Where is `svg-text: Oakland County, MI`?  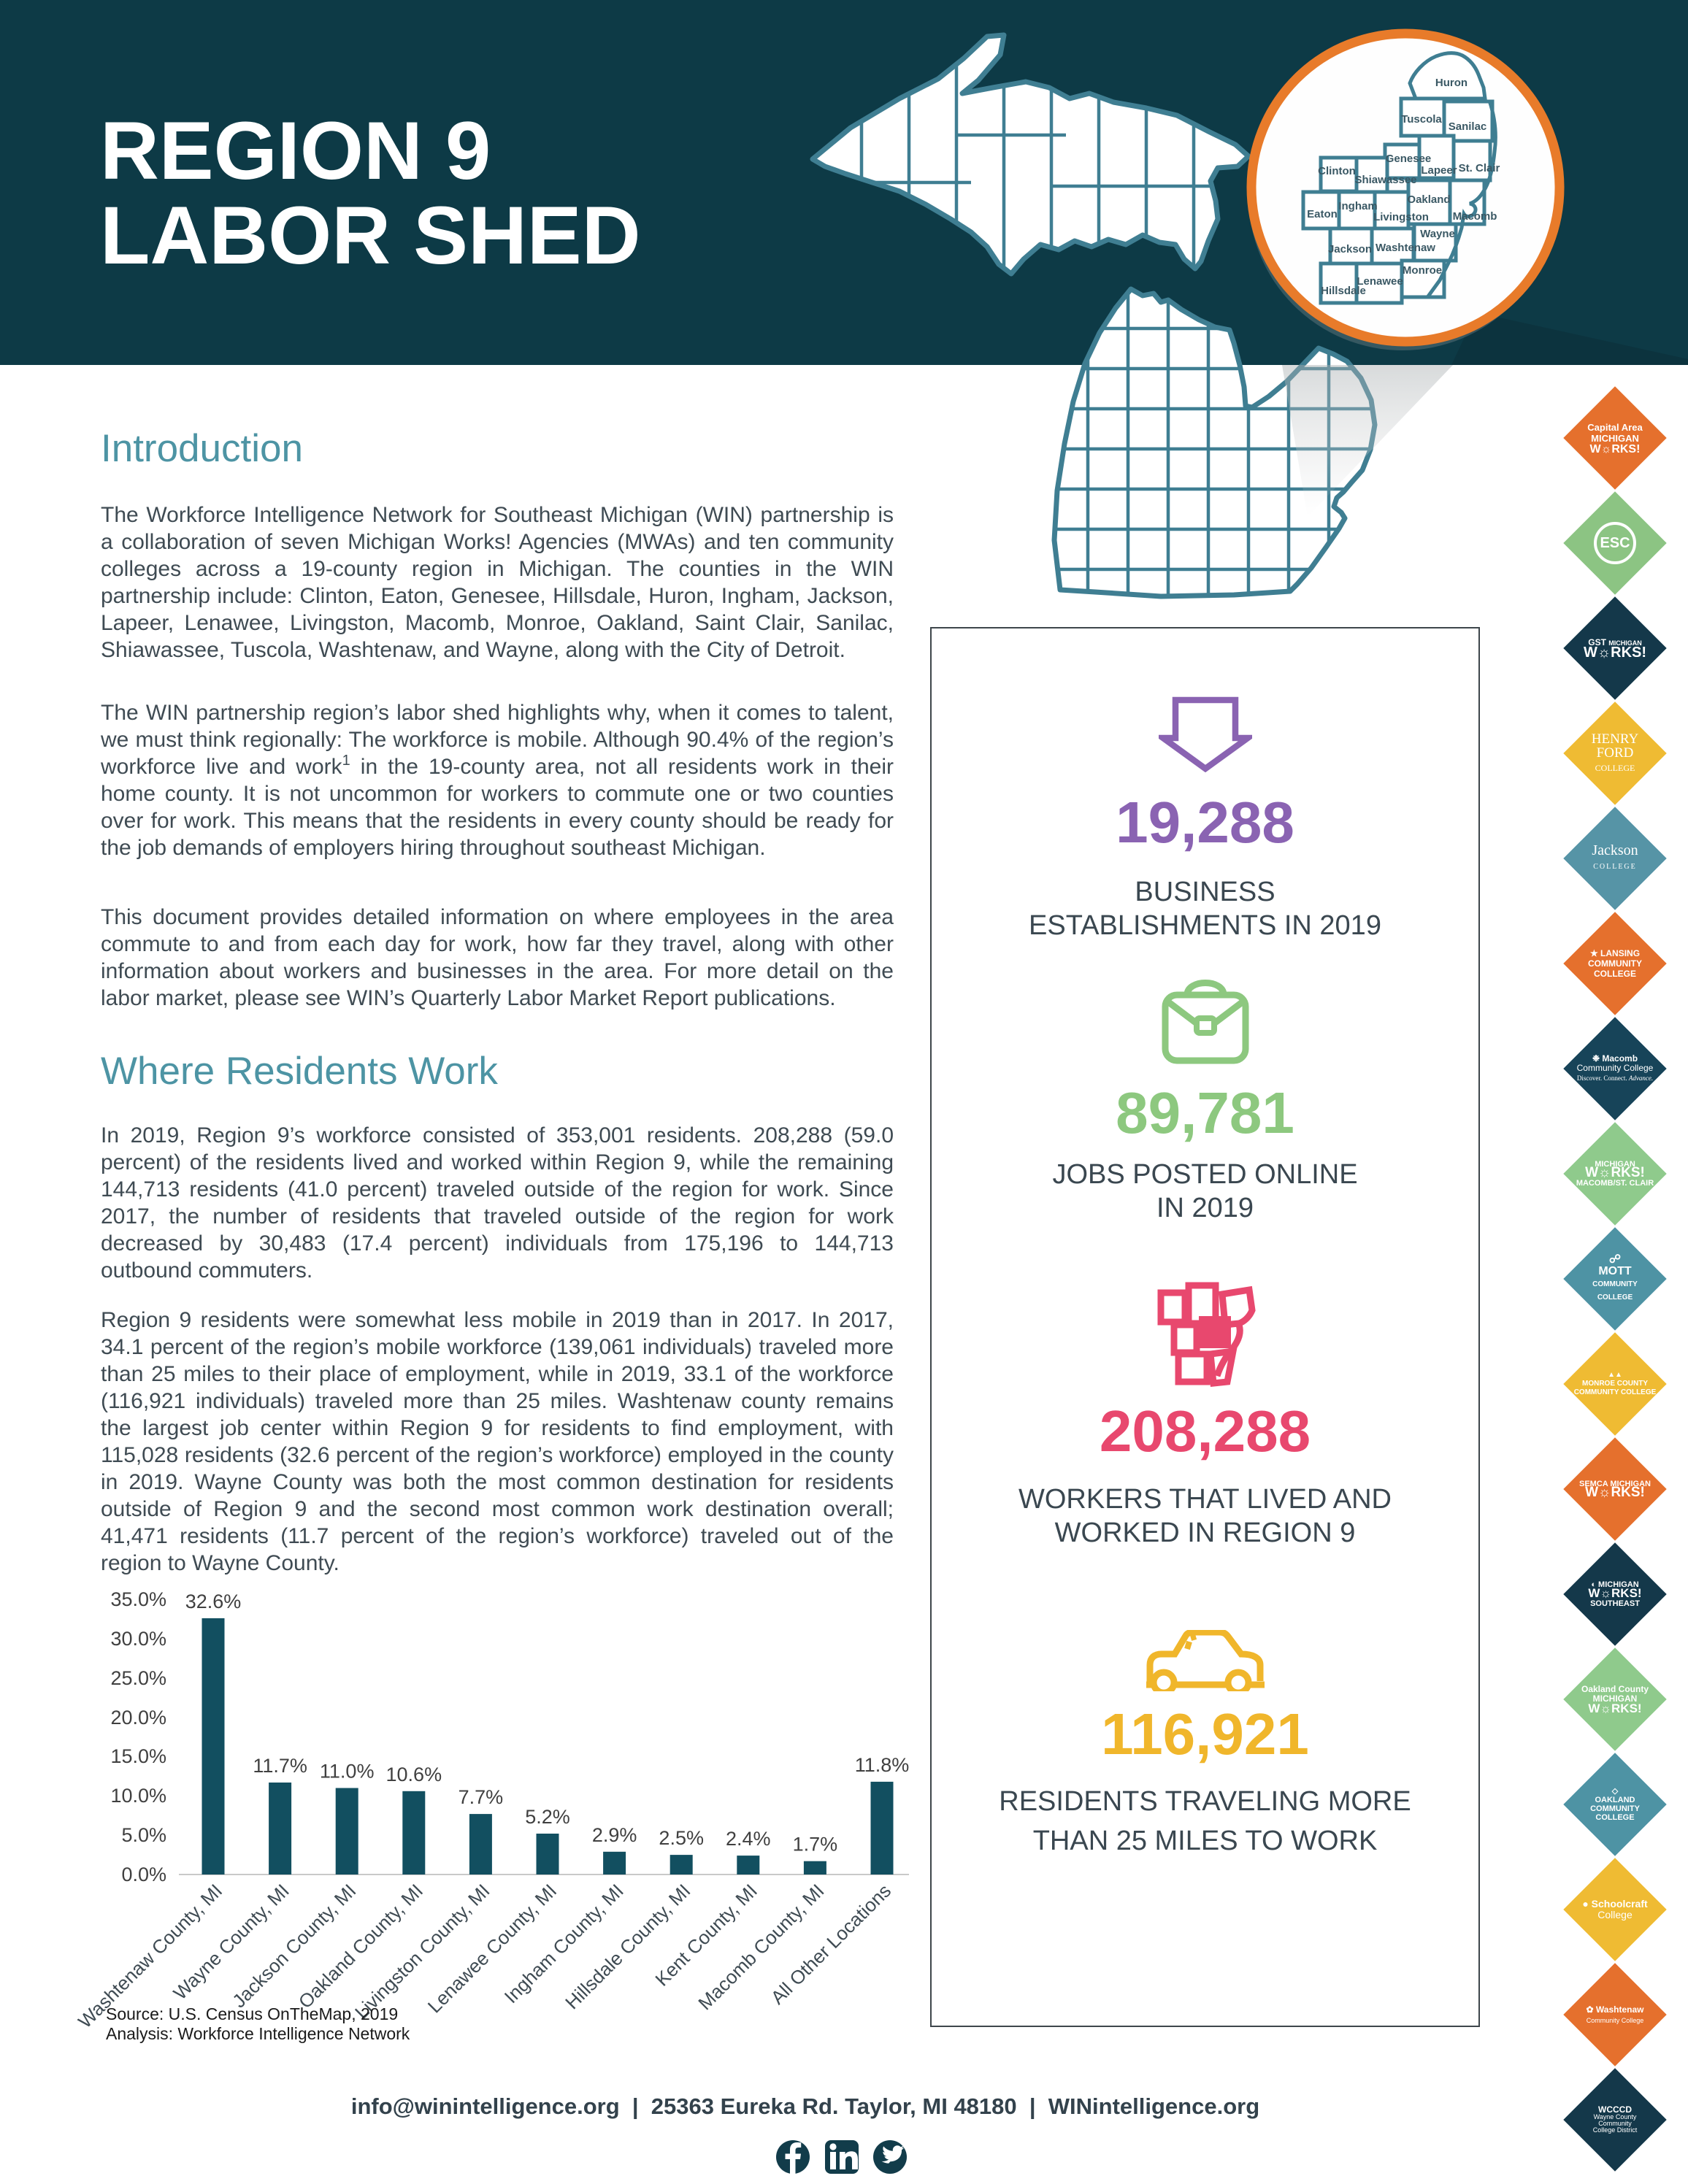 svg-text: Oakland County, MI is located at coordinates (360, 1946).